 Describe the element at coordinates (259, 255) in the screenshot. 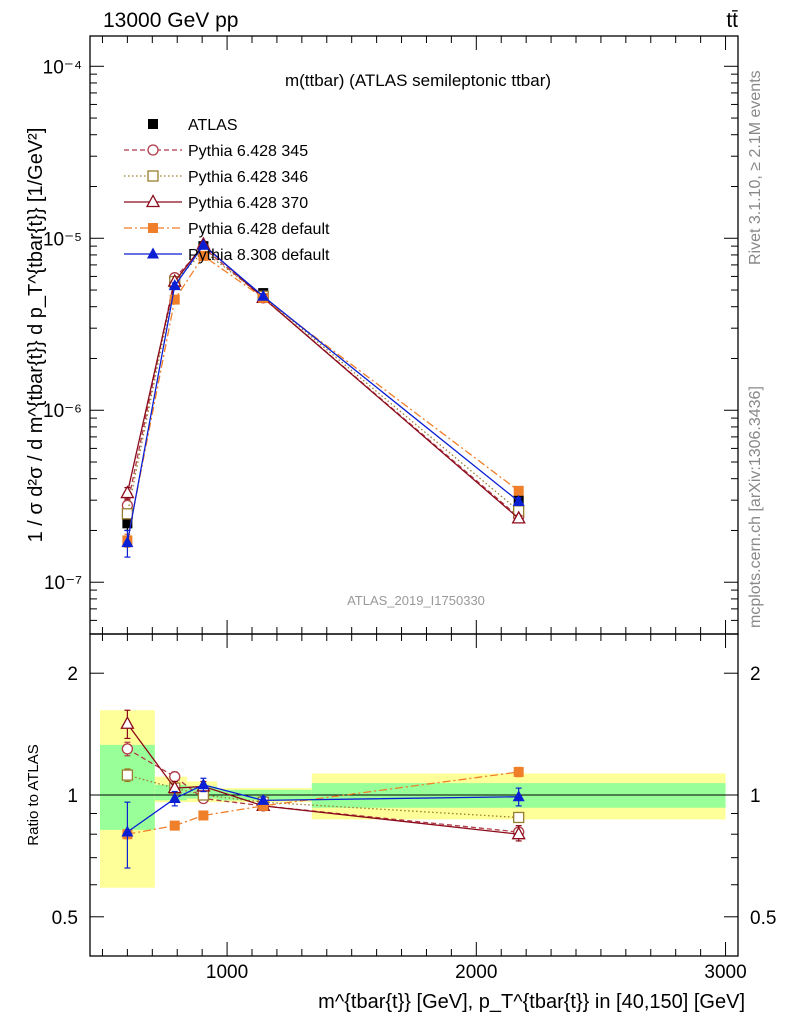

I see `legend-label: Pythia 8.308 default` at that location.